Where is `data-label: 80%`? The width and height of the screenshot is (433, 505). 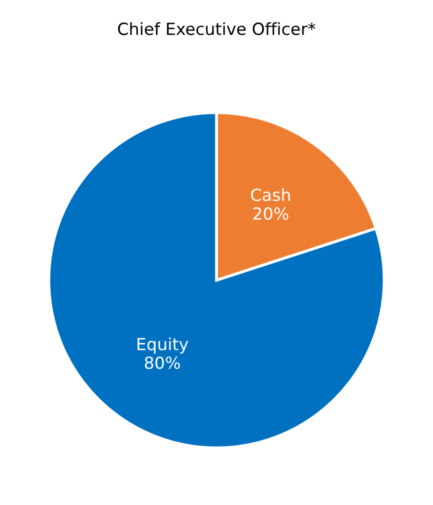
data-label: 80% is located at coordinates (162, 363).